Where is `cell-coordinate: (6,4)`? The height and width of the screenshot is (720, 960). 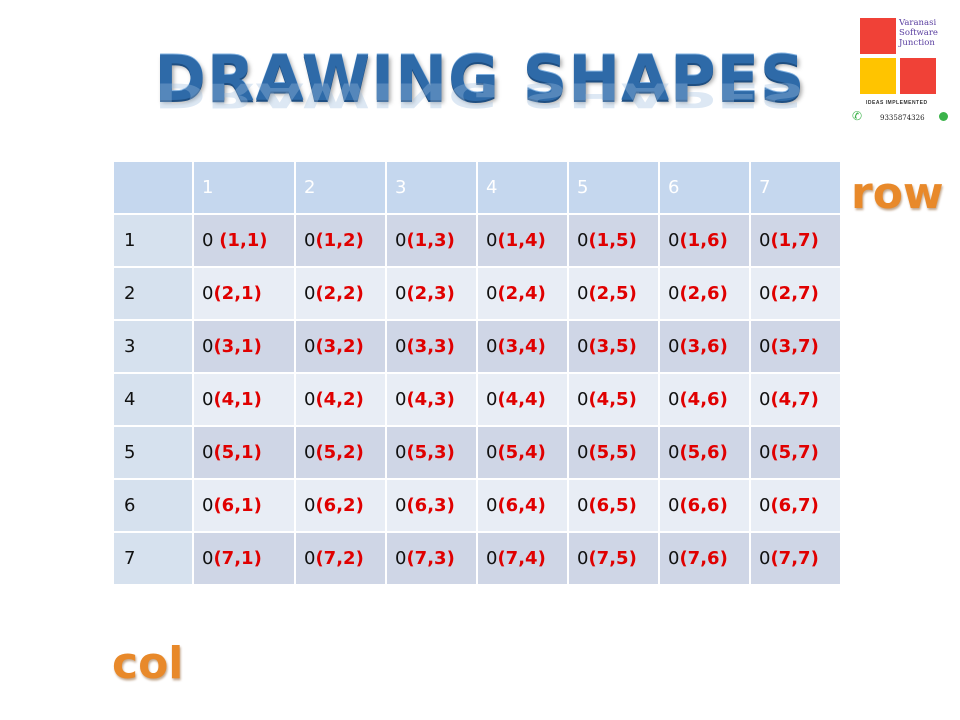 cell-coordinate: (6,4) is located at coordinates (521, 505).